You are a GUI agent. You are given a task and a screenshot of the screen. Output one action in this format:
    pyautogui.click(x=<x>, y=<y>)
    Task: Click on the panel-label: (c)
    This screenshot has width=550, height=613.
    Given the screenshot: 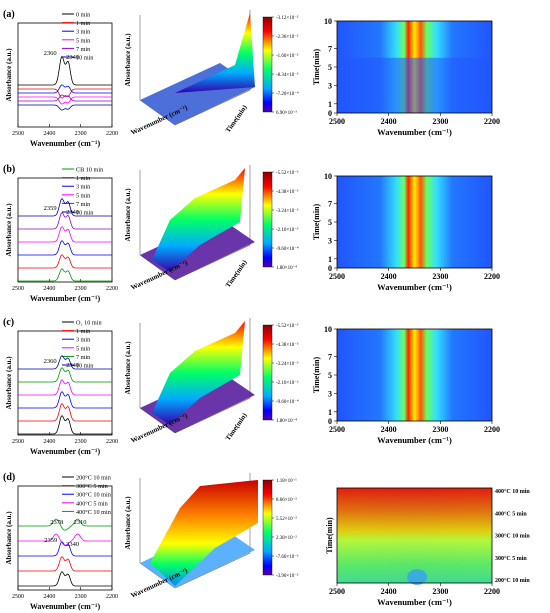 What is the action you would take?
    pyautogui.click(x=8, y=322)
    